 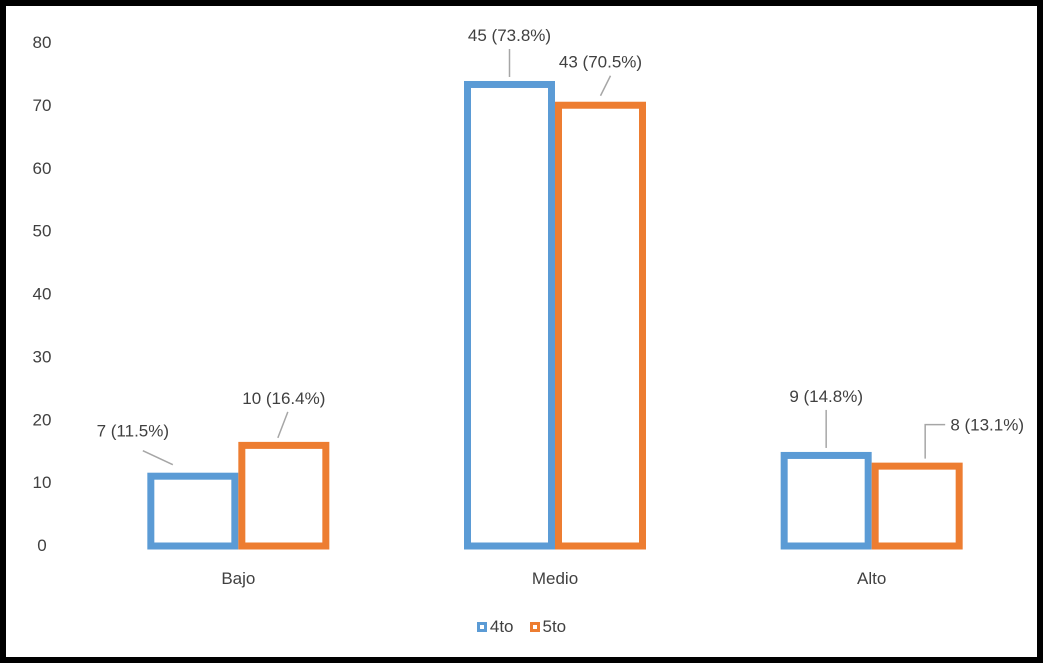 I want to click on data-label: 8 (13.1%), so click(x=987, y=425).